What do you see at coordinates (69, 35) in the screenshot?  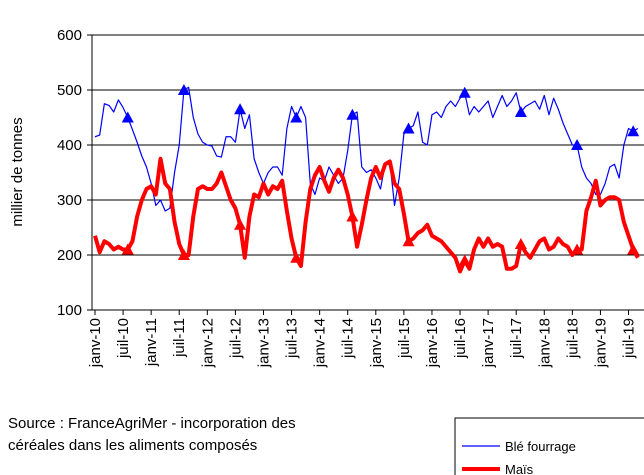 I see `y-tick-label: 600` at bounding box center [69, 35].